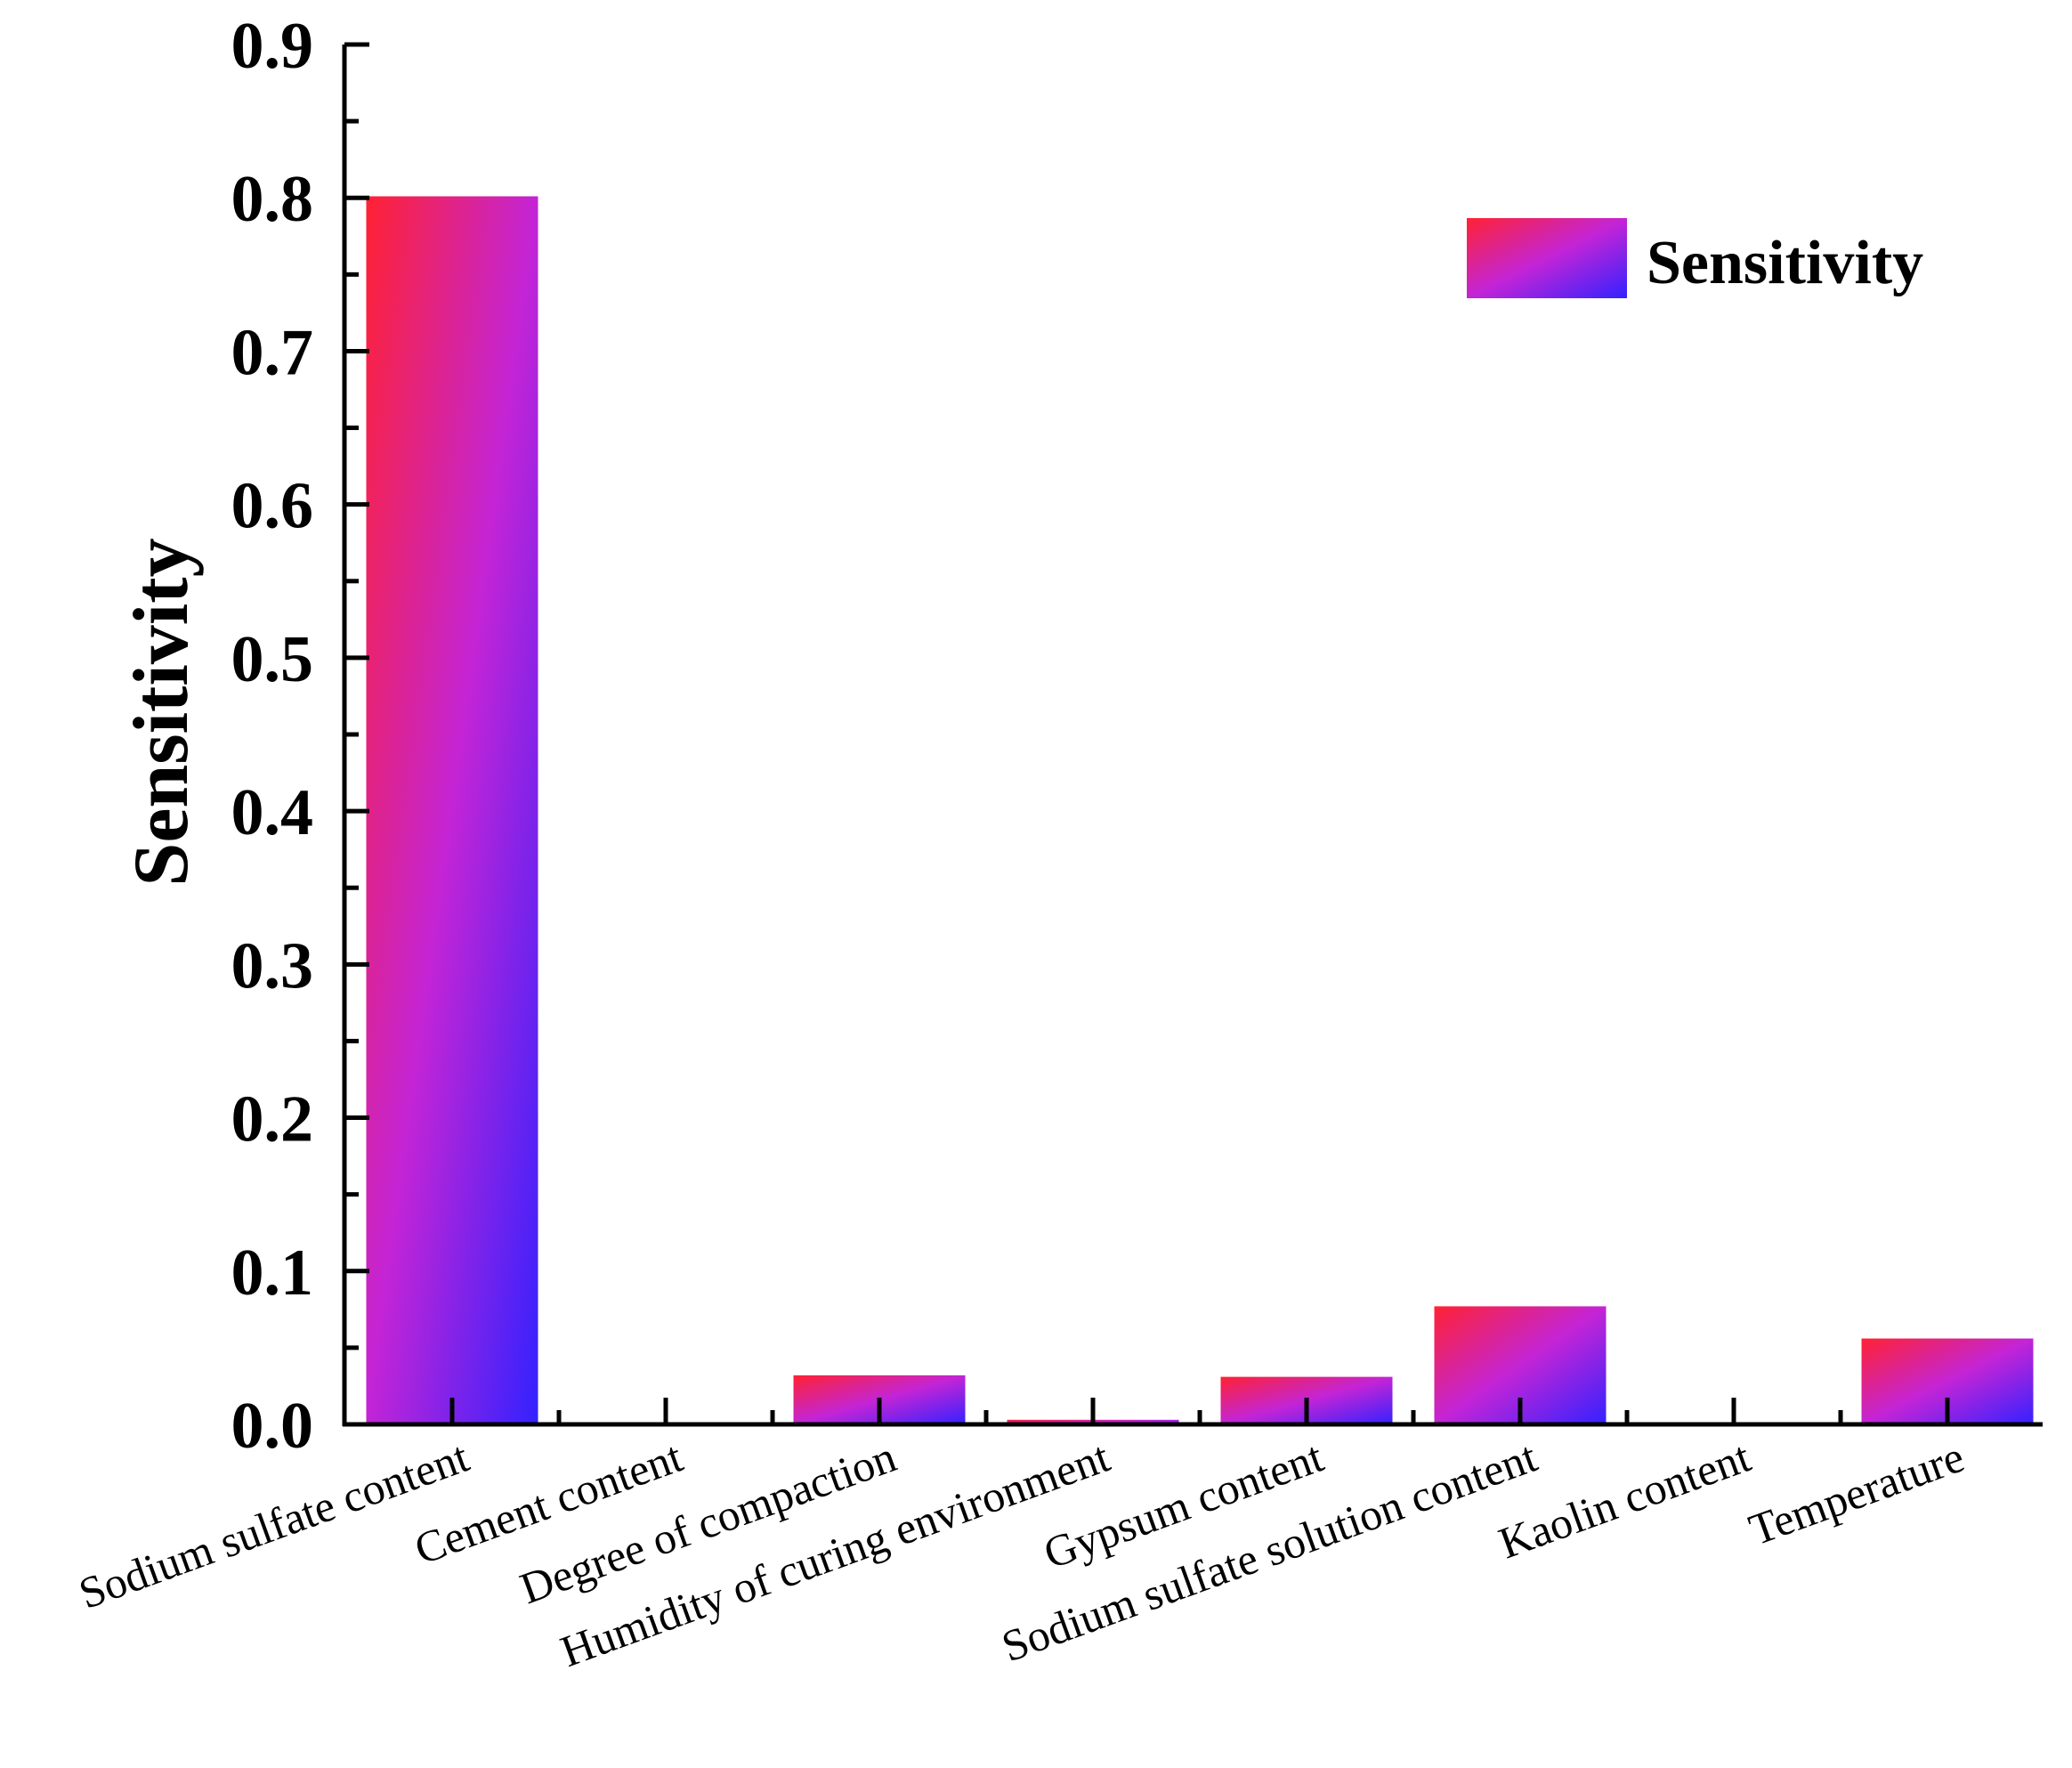 This screenshot has height=1768, width=2072. I want to click on legend: Sensitivity, so click(1695, 258).